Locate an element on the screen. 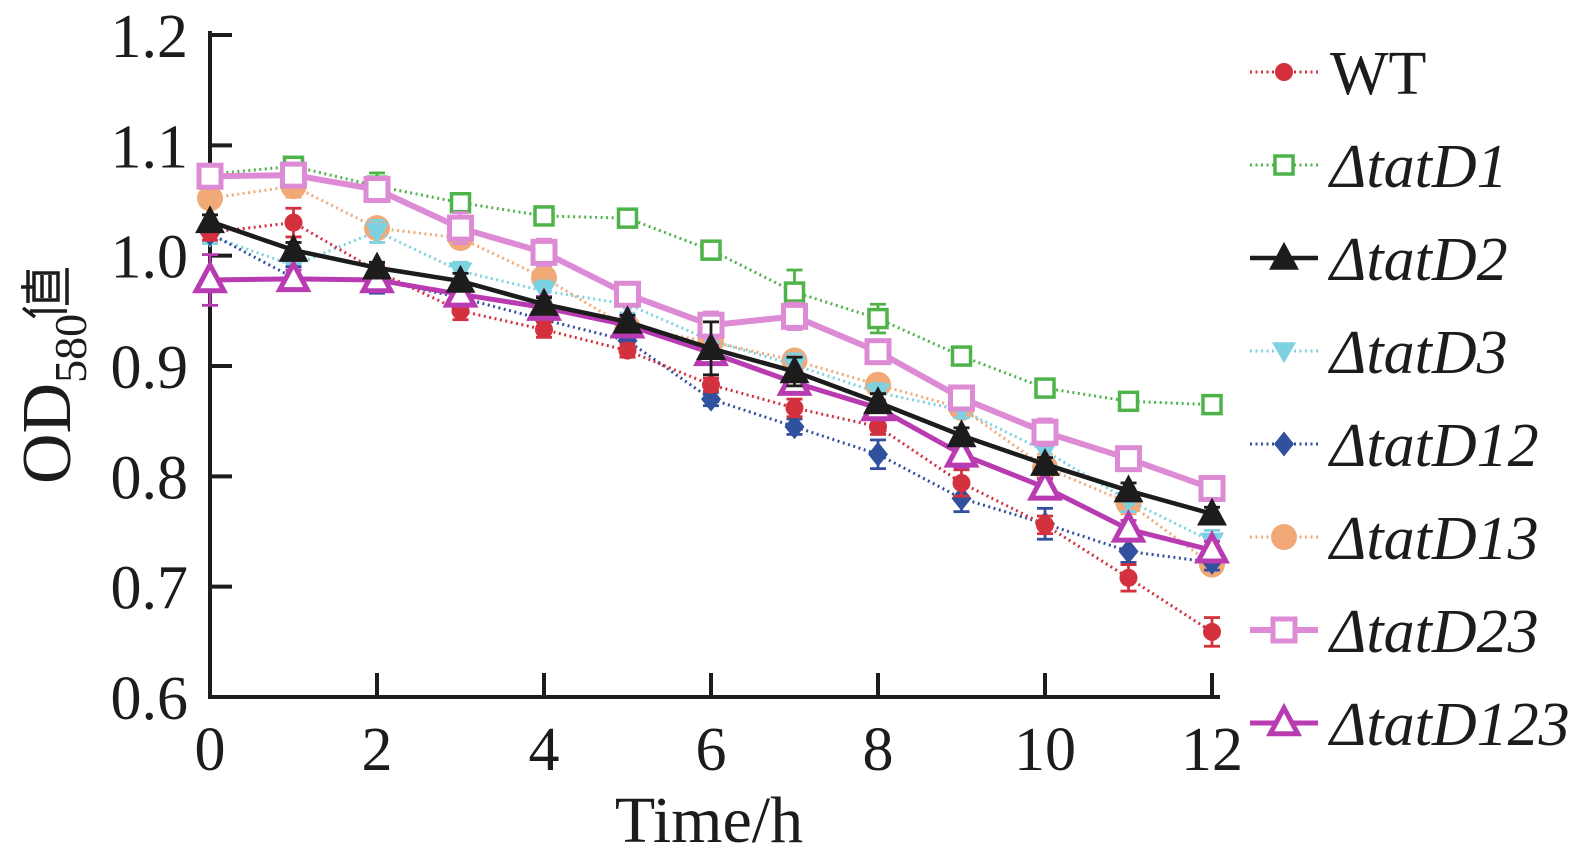 The height and width of the screenshot is (865, 1575). y-axis-title-text: OD580 is located at coordinates (52, 399).